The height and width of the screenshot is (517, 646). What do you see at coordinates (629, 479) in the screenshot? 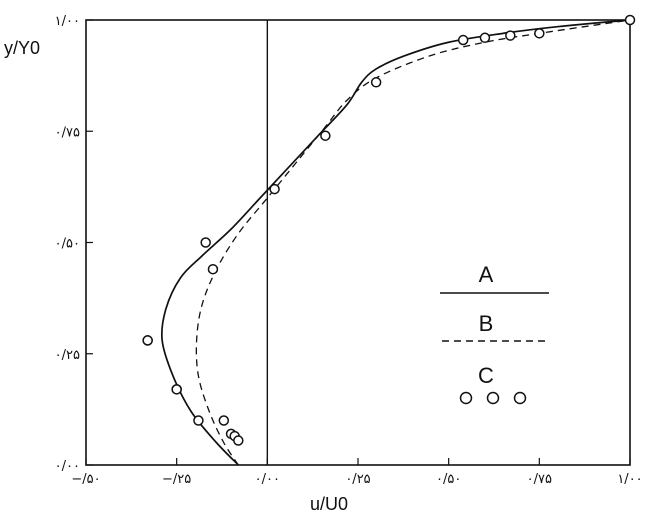
I see `x-tick-label: ۱/۰۰` at bounding box center [629, 479].